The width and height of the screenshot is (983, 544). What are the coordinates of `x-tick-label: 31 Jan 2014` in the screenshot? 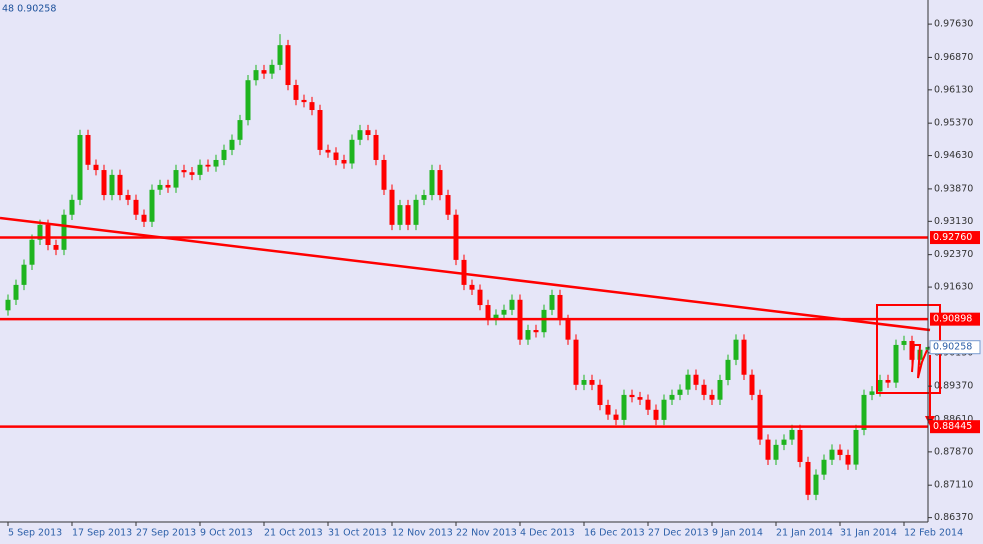 It's located at (868, 533).